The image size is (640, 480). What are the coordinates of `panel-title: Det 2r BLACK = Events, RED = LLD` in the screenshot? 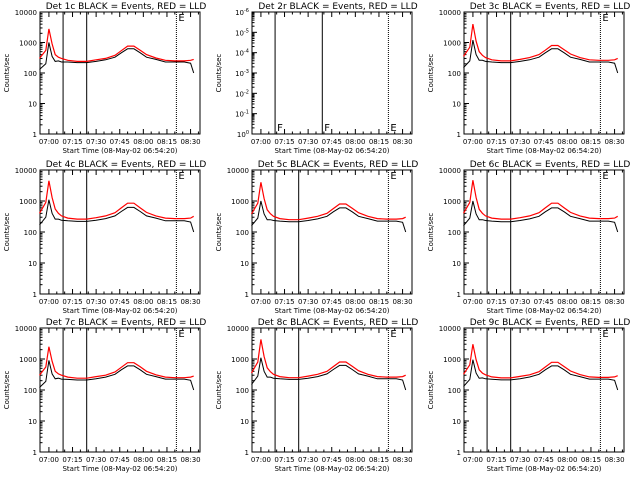 It's located at (337, 7).